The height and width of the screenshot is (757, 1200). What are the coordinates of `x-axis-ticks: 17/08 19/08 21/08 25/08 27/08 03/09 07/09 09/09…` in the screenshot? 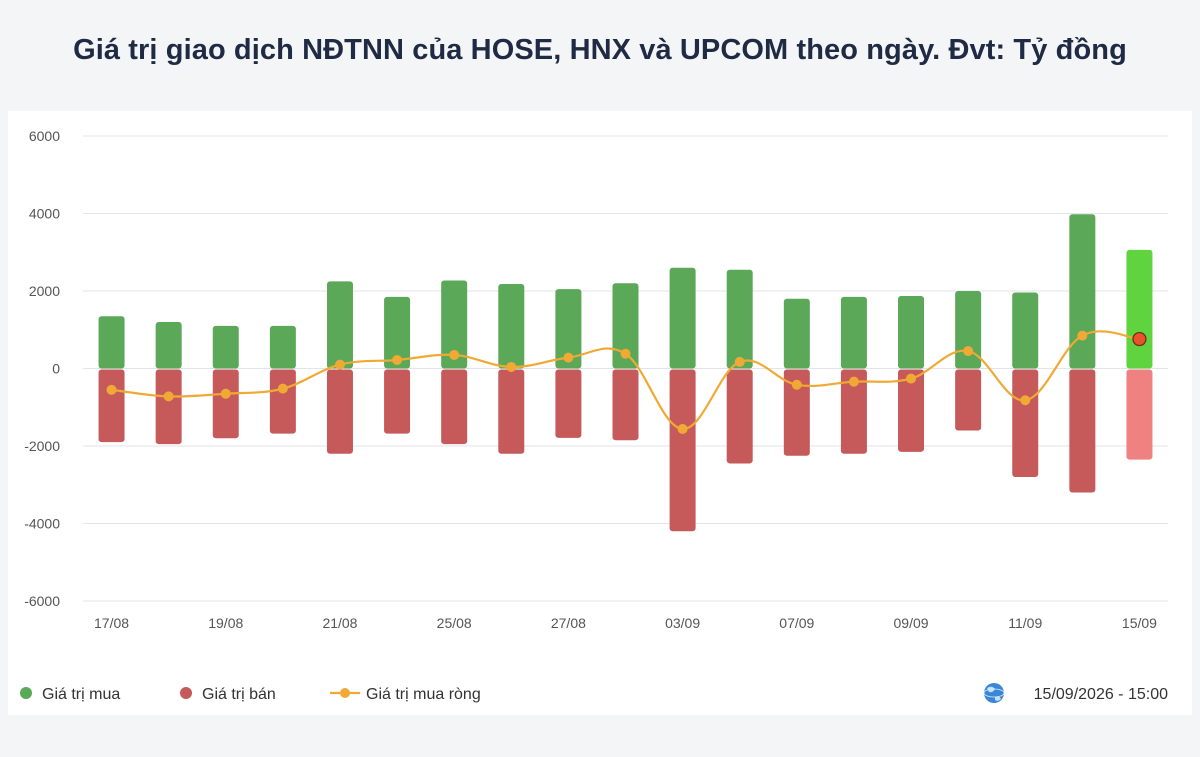 It's located at (625, 623).